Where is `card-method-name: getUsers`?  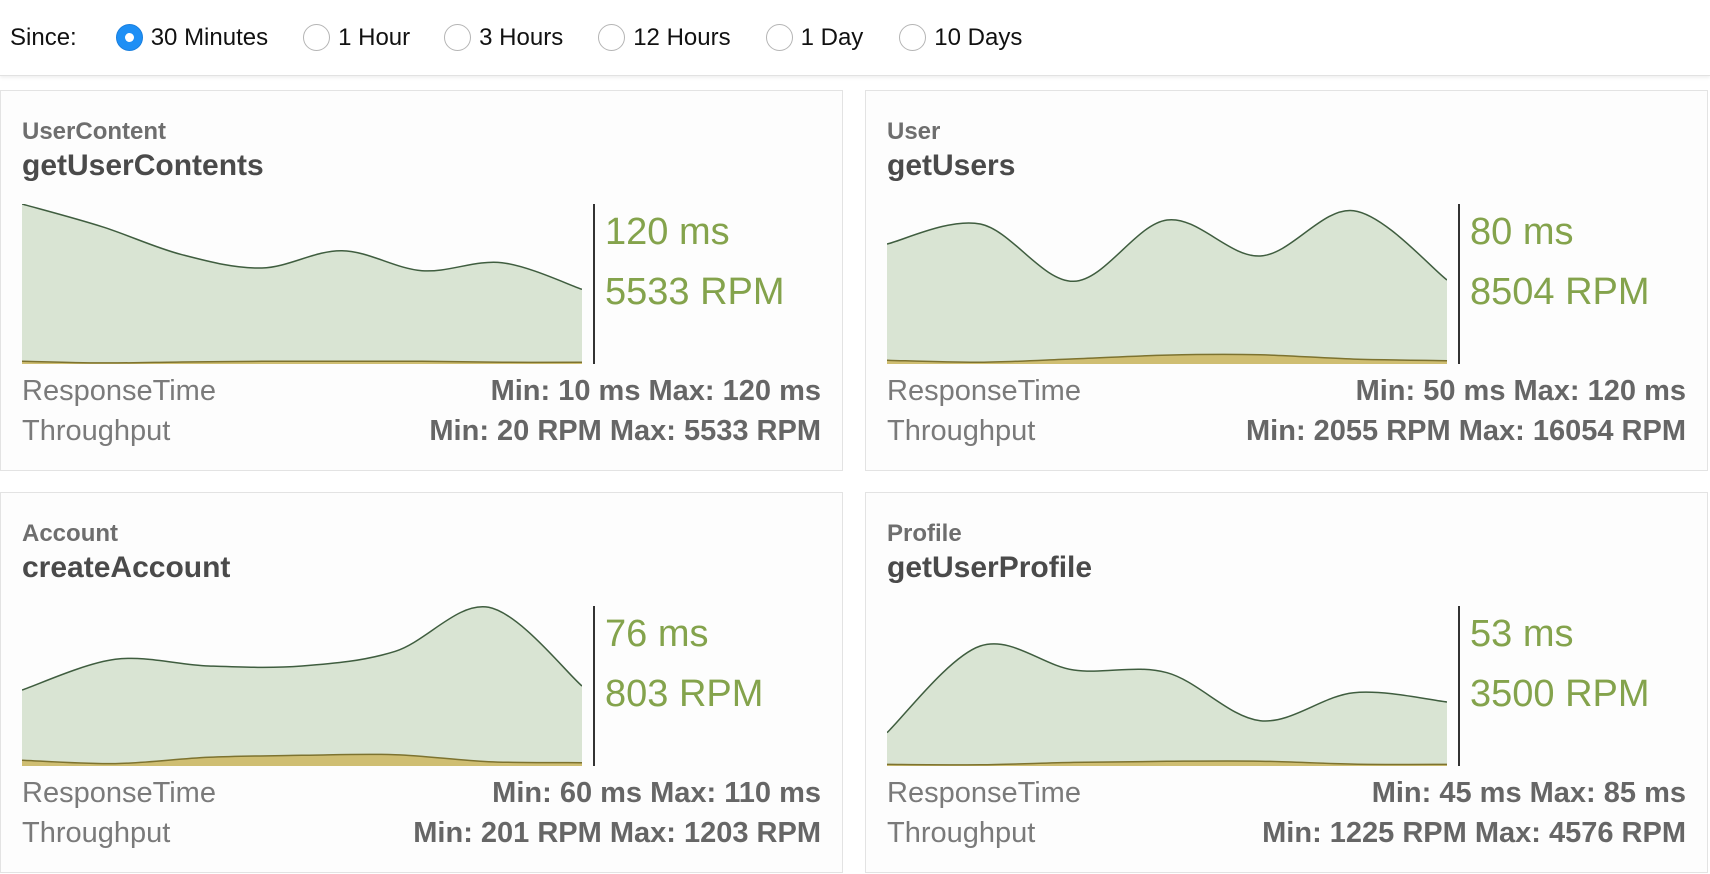
card-method-name: getUsers is located at coordinates (951, 165).